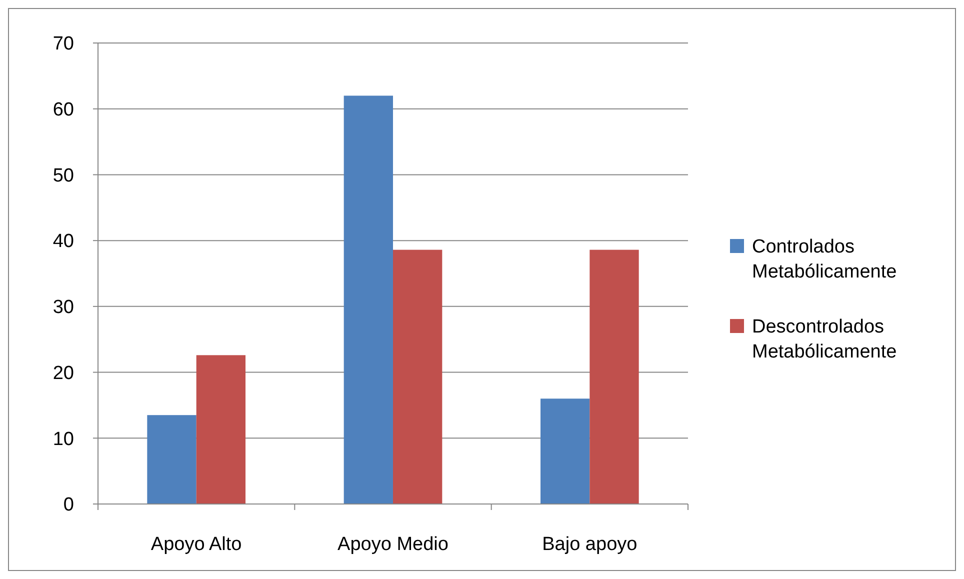 The image size is (964, 579). What do you see at coordinates (63, 44) in the screenshot?
I see `y-tick-label: 70` at bounding box center [63, 44].